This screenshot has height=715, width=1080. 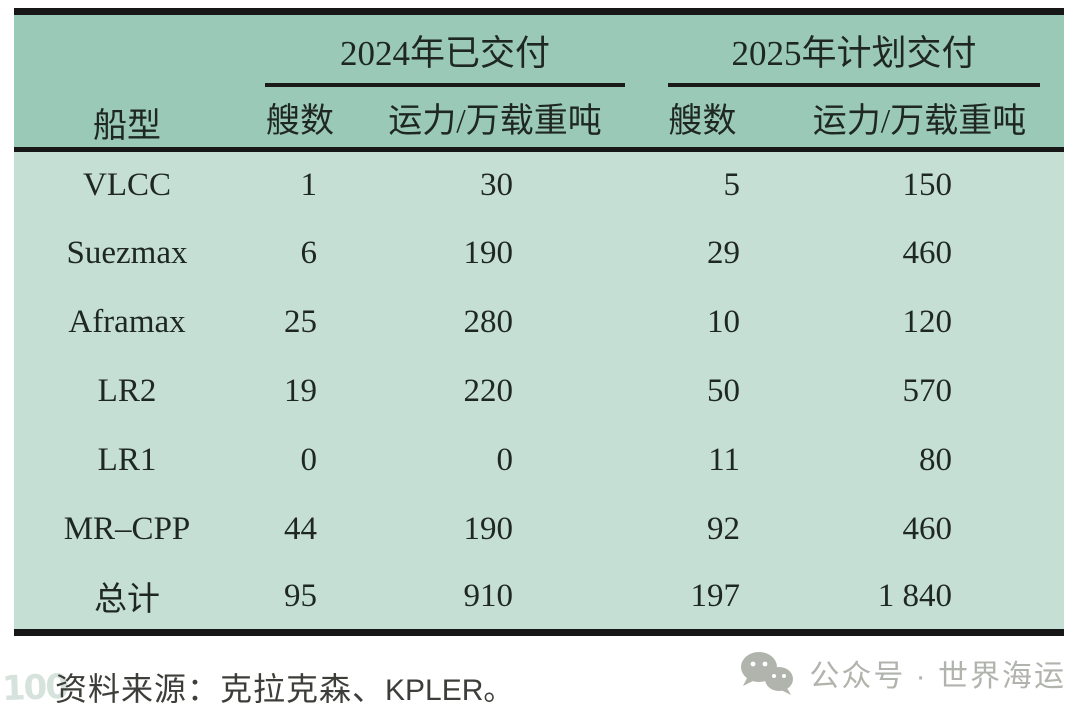 I want to click on cell-ship-type: Aframax, so click(x=127, y=321).